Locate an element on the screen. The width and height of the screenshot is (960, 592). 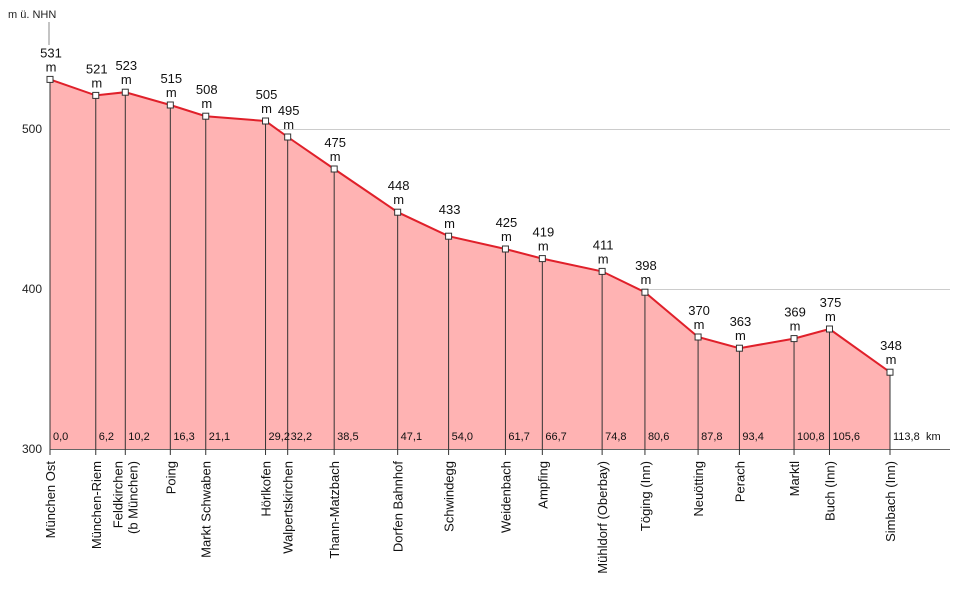
station-name-label: Simbach (Inn) is located at coordinates (890, 501).